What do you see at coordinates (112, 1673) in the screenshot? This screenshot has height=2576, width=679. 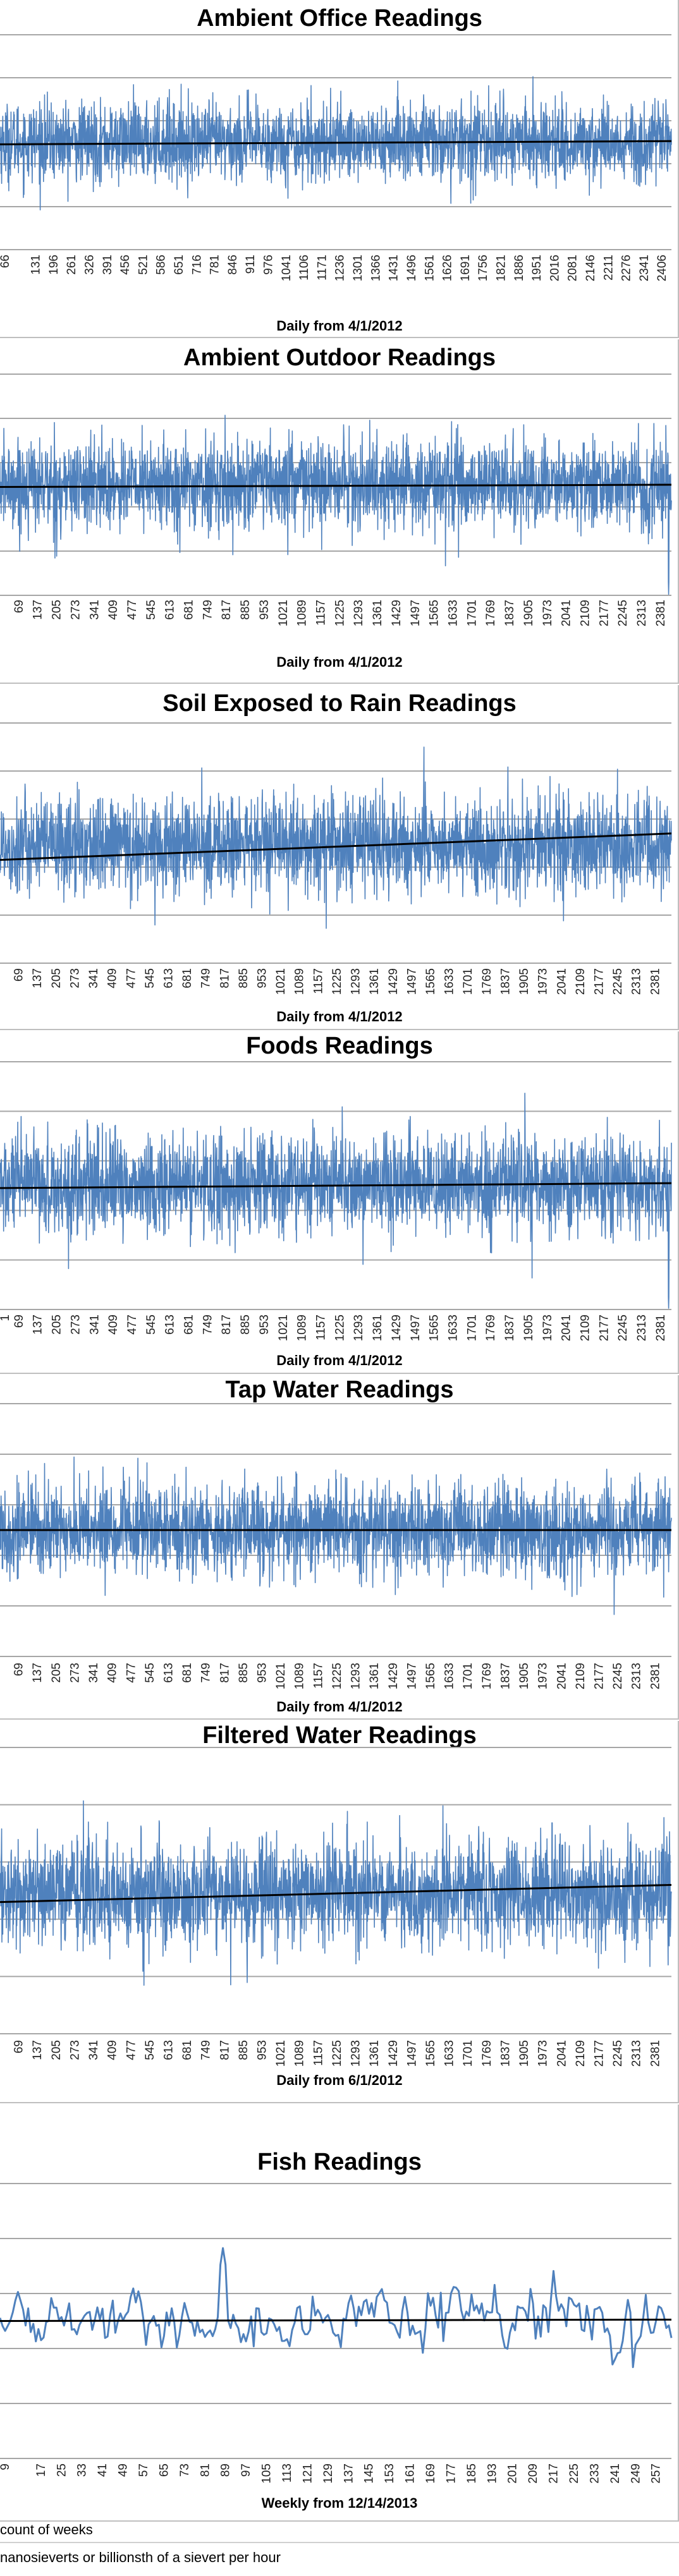 I see `x-tick-label: 409` at bounding box center [112, 1673].